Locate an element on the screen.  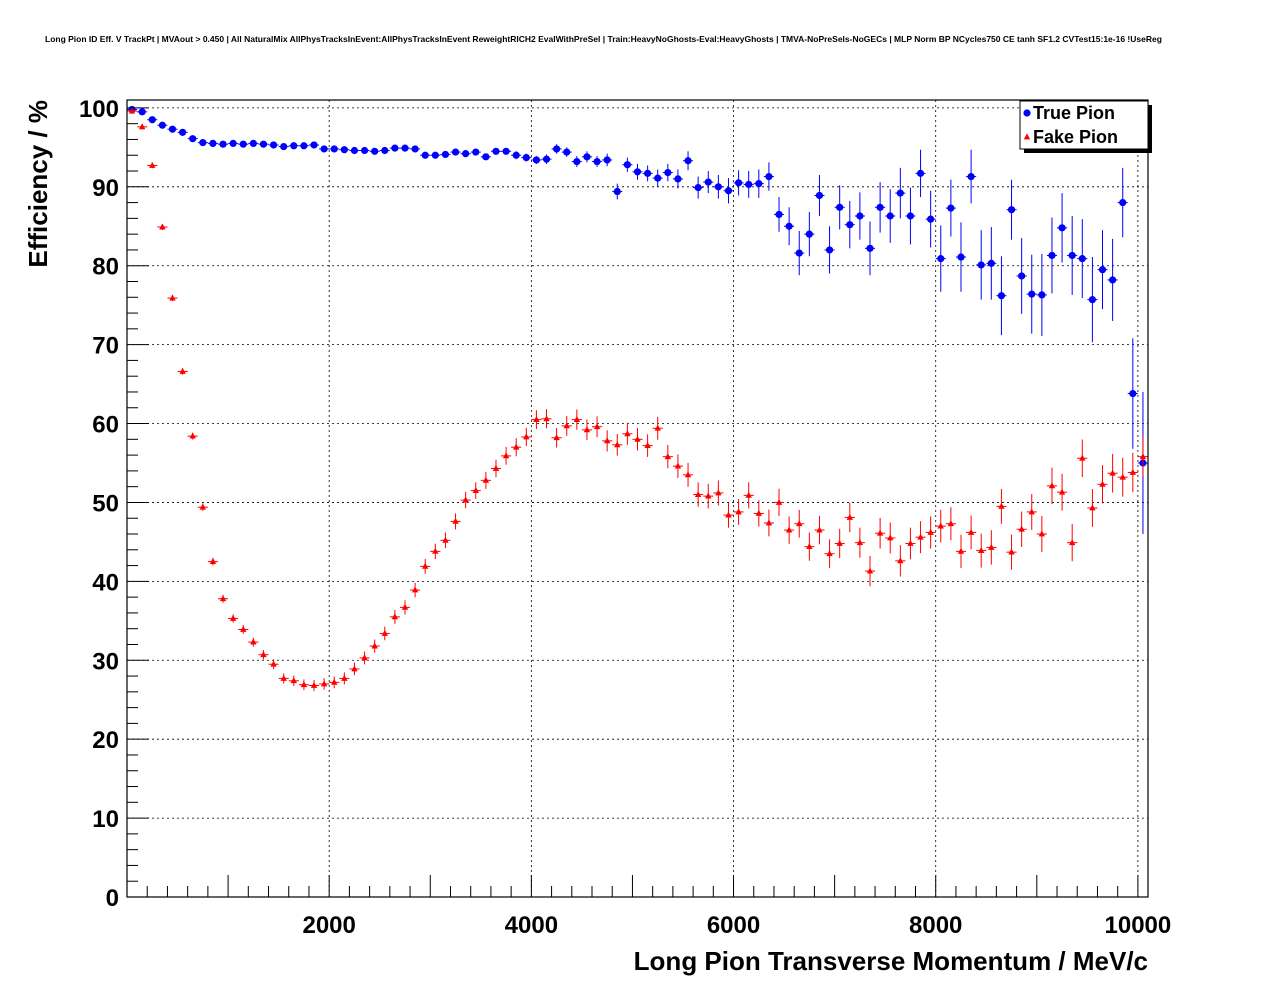
x-tick-label: 10000 is located at coordinates (1138, 925).